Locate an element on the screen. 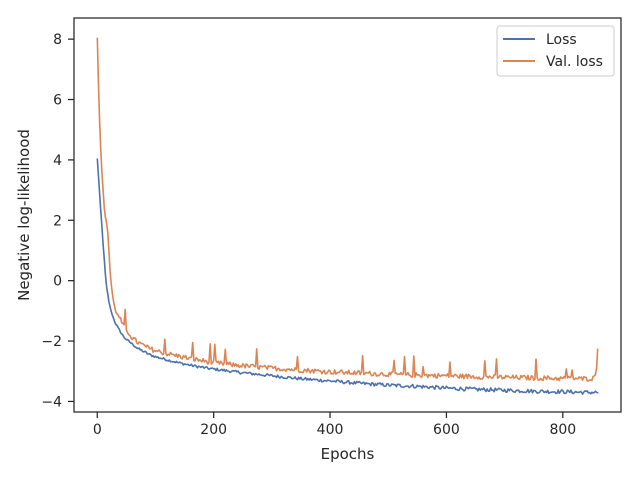 Image resolution: width=640 pixels, height=484 pixels. x-tick-label-0: 0 is located at coordinates (97, 430).